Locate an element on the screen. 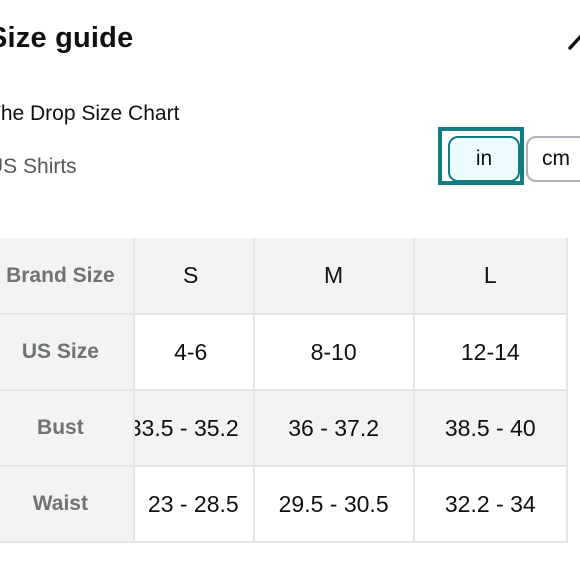  unit-toggle: in cm is located at coordinates (509, 157).